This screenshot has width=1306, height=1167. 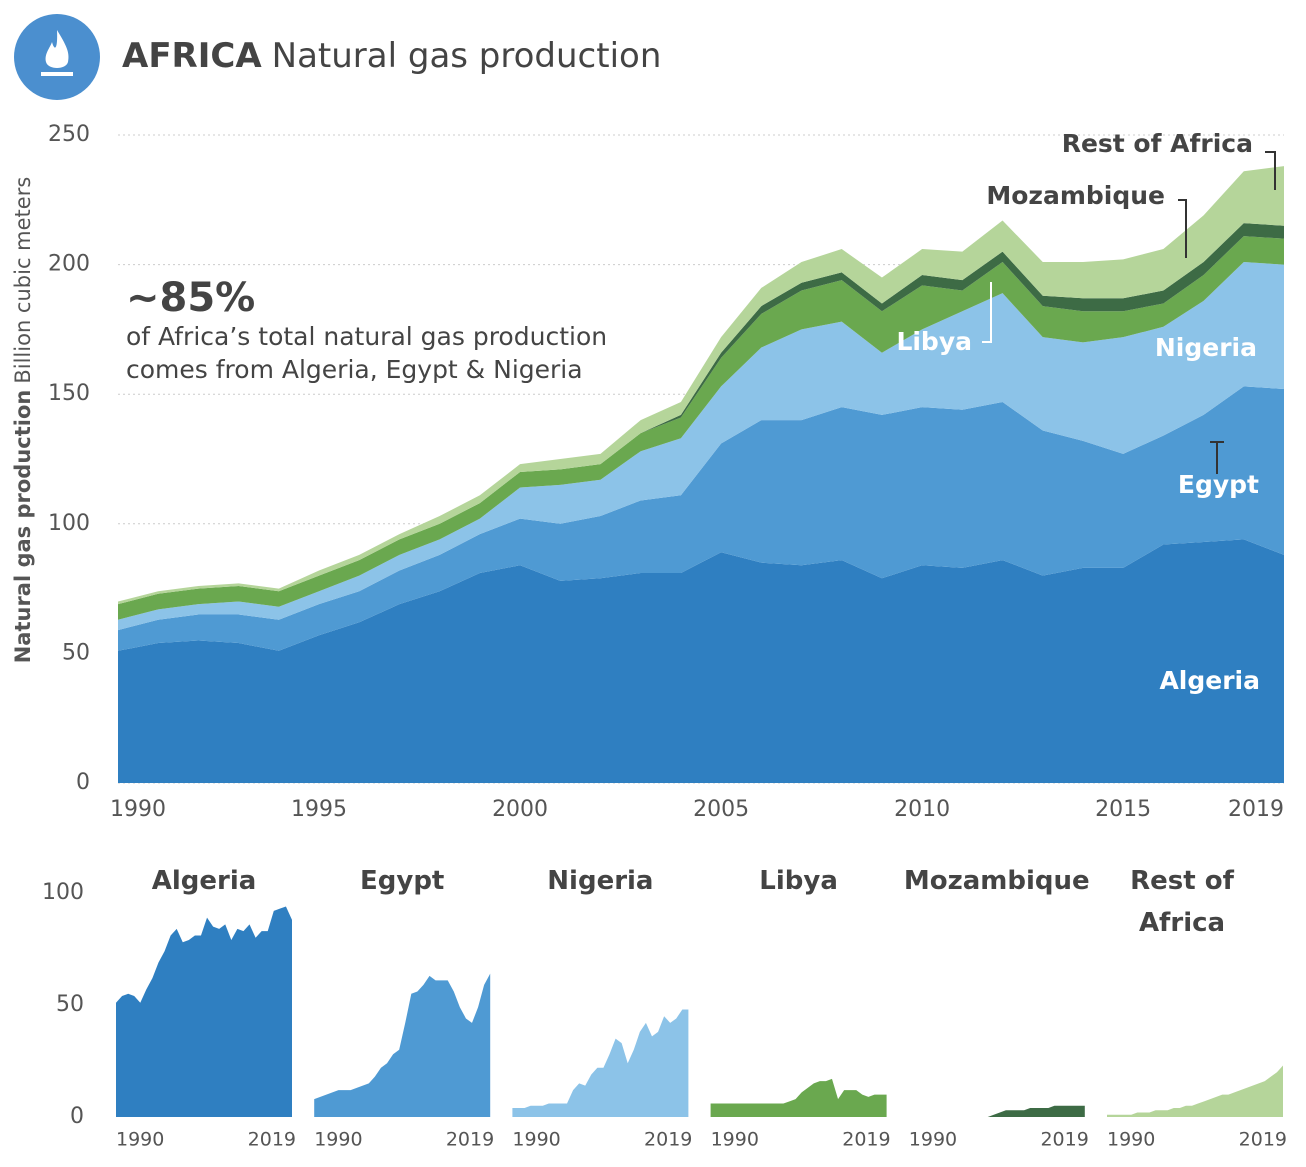 I want to click on flame, so click(x=57, y=49).